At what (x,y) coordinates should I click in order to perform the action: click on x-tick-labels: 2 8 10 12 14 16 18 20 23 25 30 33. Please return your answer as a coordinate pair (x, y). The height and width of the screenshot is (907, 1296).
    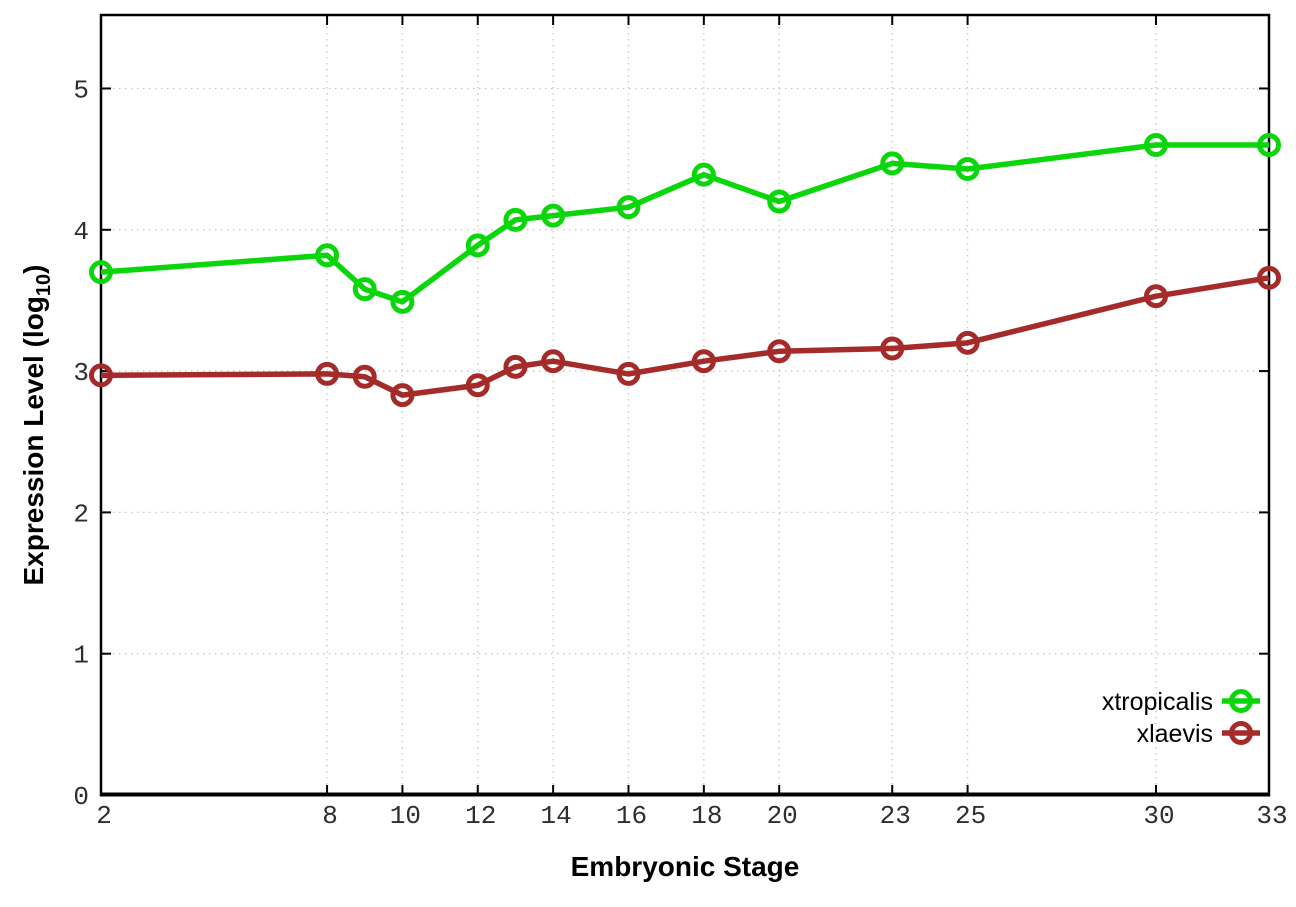
    Looking at the image, I should click on (691, 816).